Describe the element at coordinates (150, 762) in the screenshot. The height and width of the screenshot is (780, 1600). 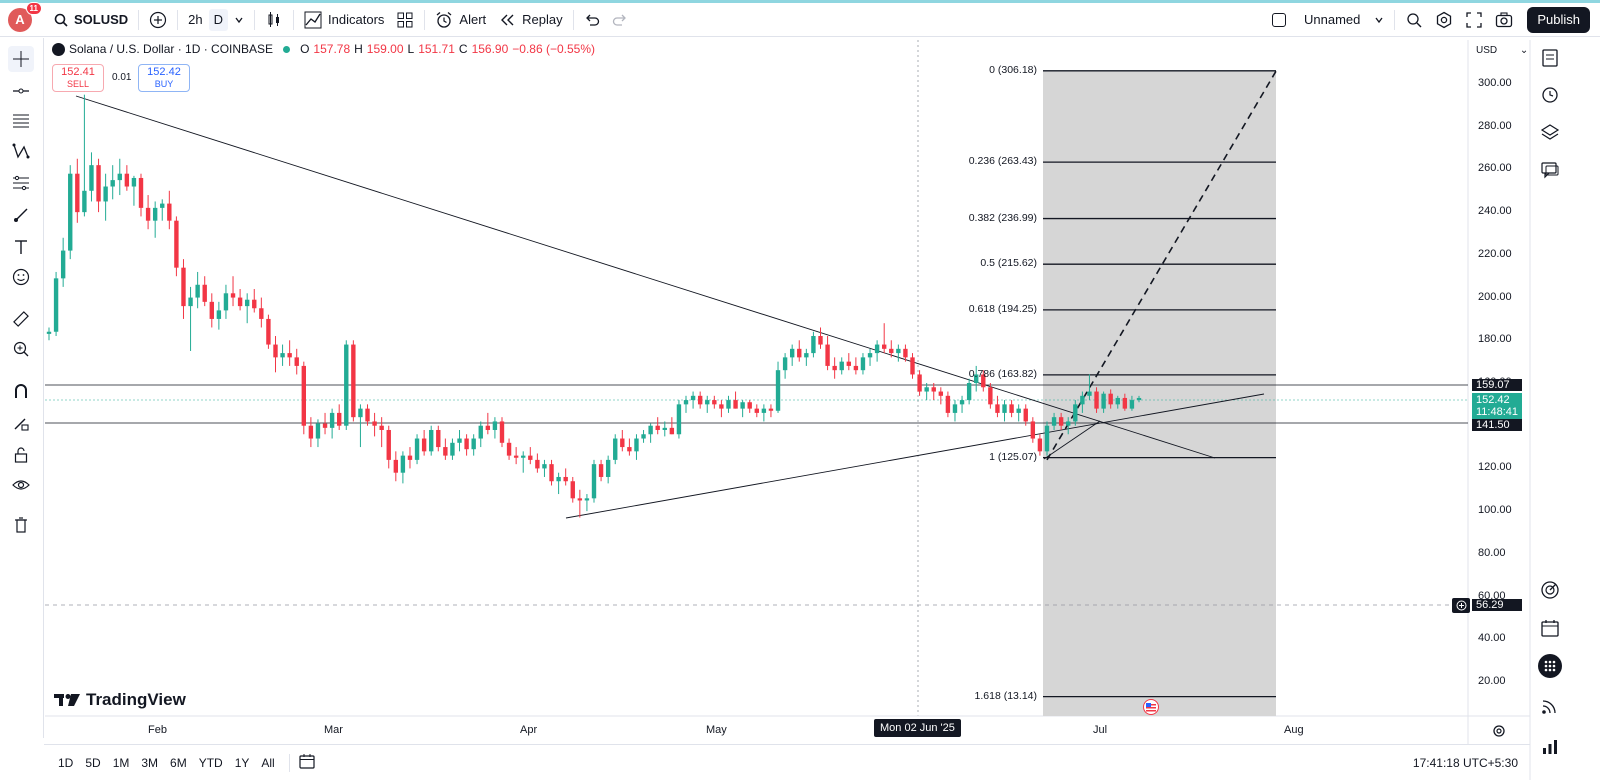
I see `range-3m: 3M` at that location.